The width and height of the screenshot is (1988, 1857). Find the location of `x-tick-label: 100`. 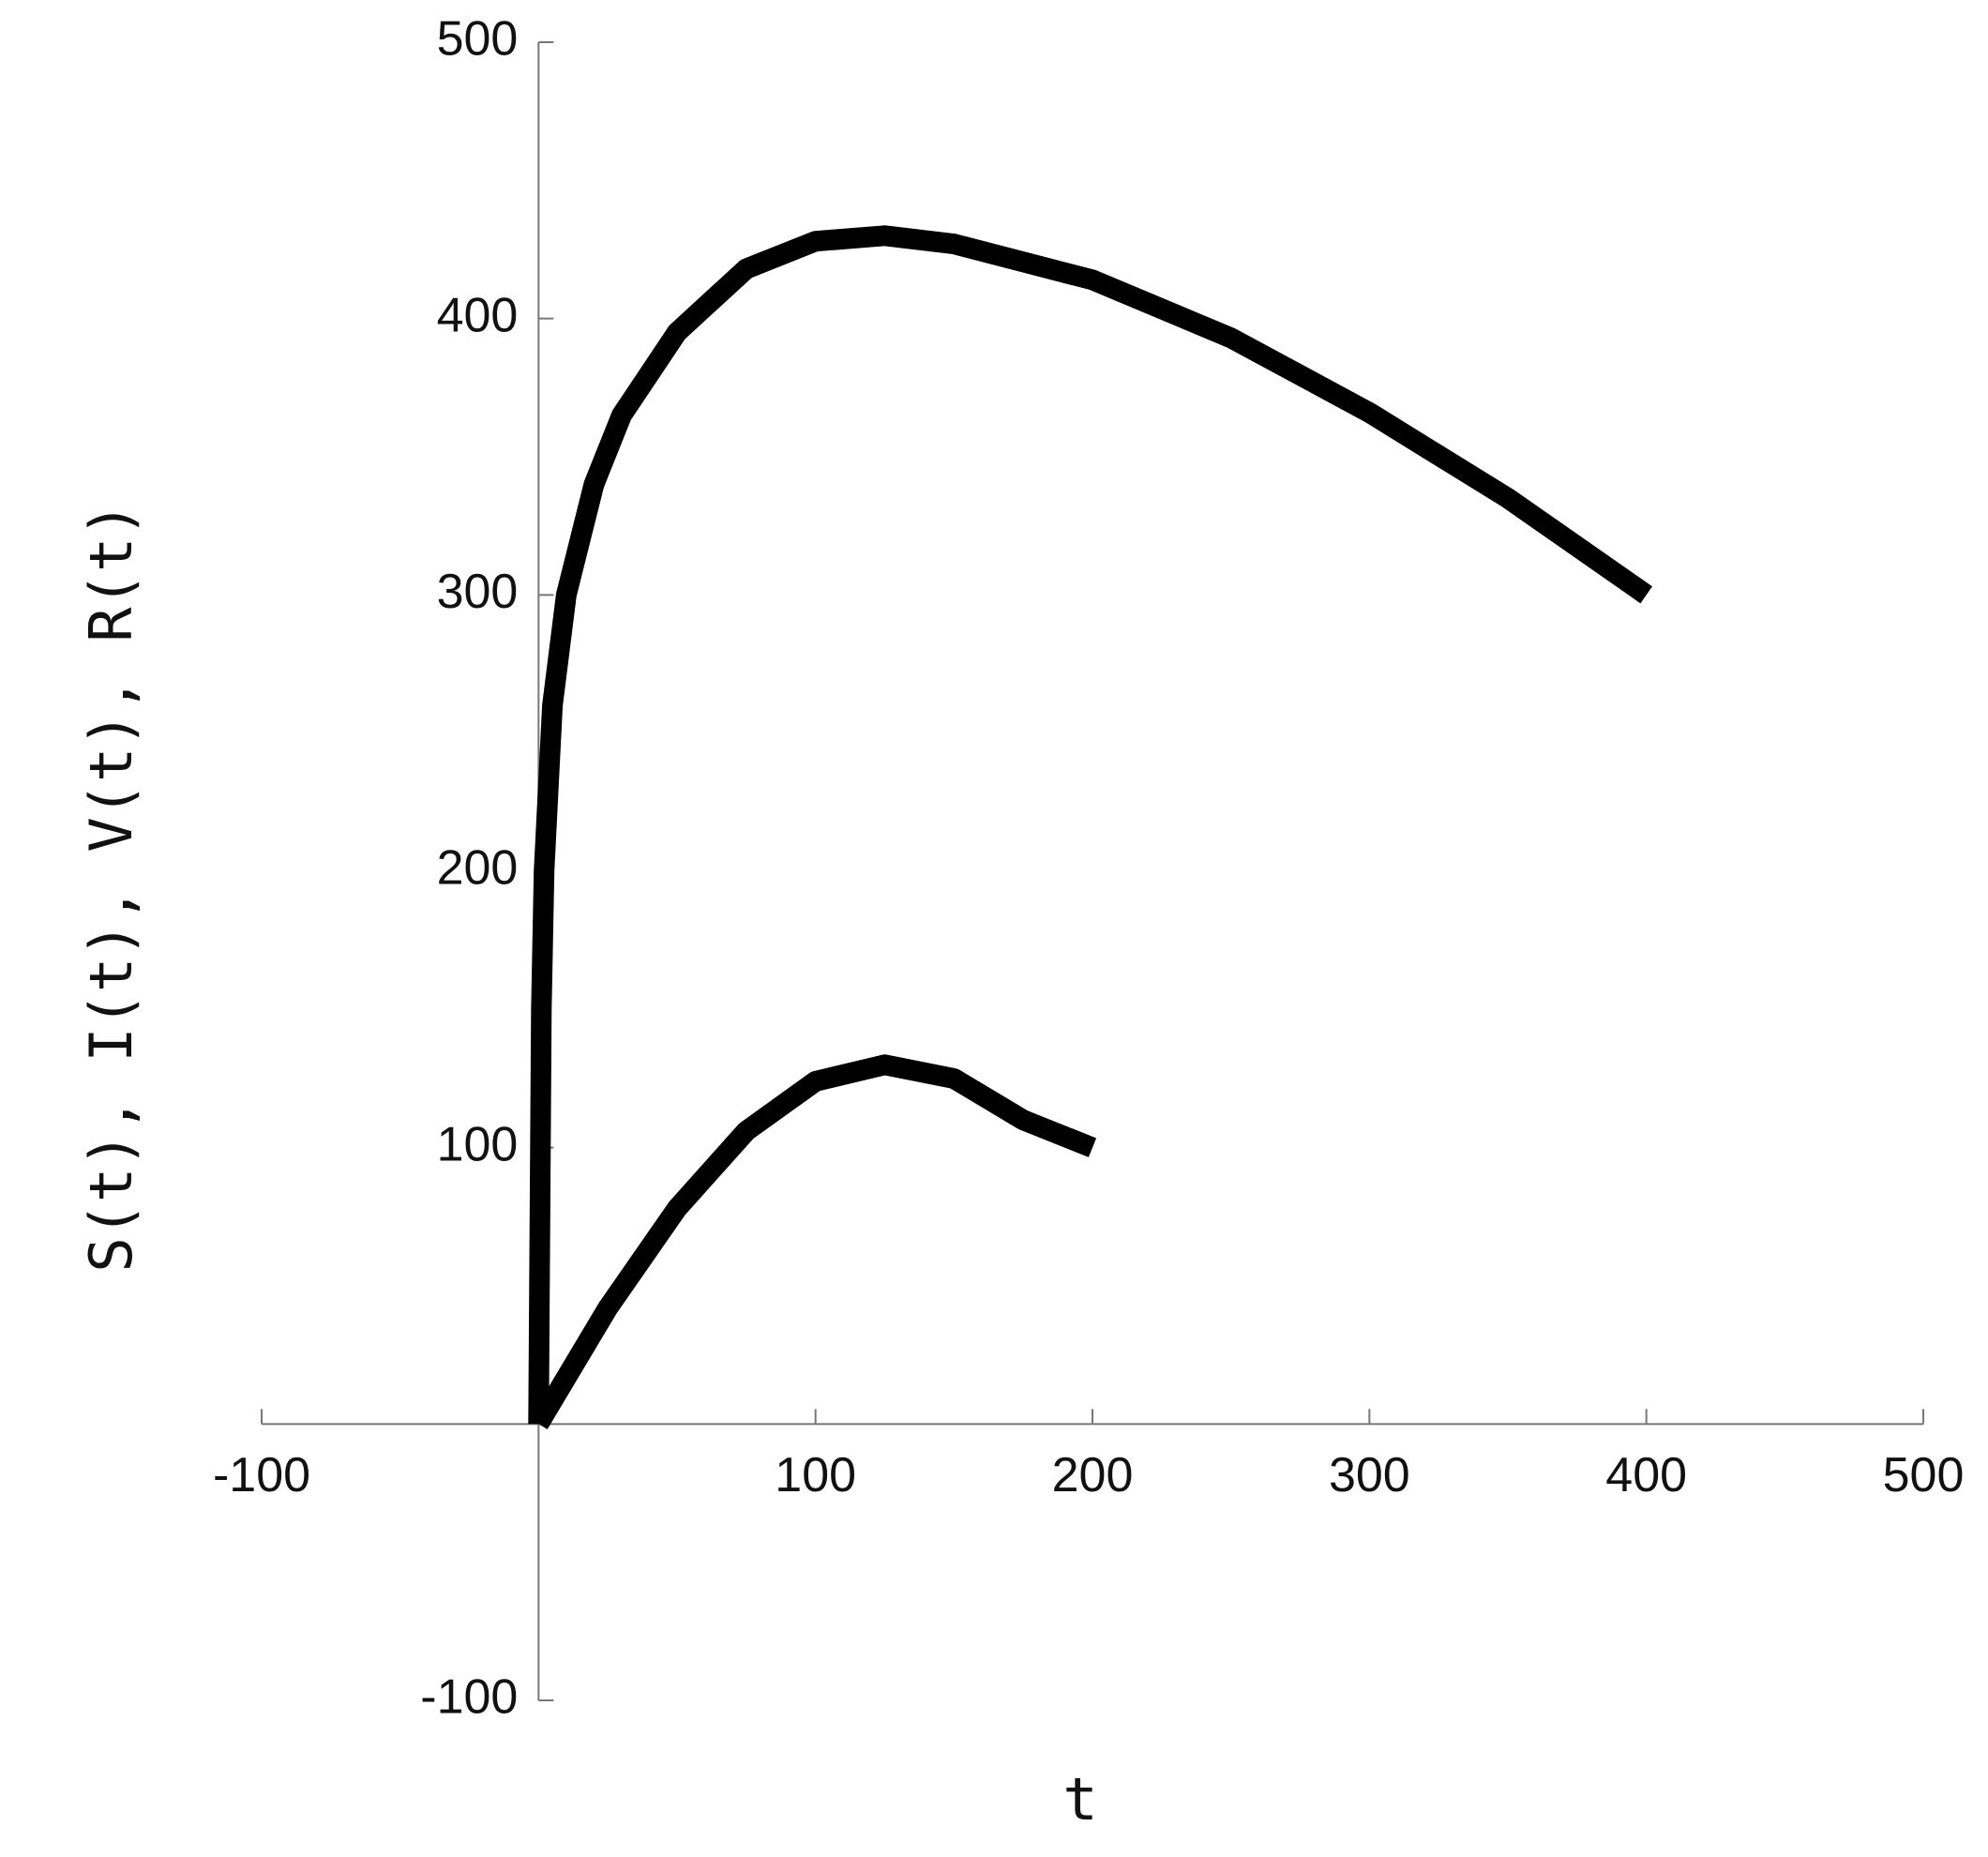

x-tick-label: 100 is located at coordinates (816, 1475).